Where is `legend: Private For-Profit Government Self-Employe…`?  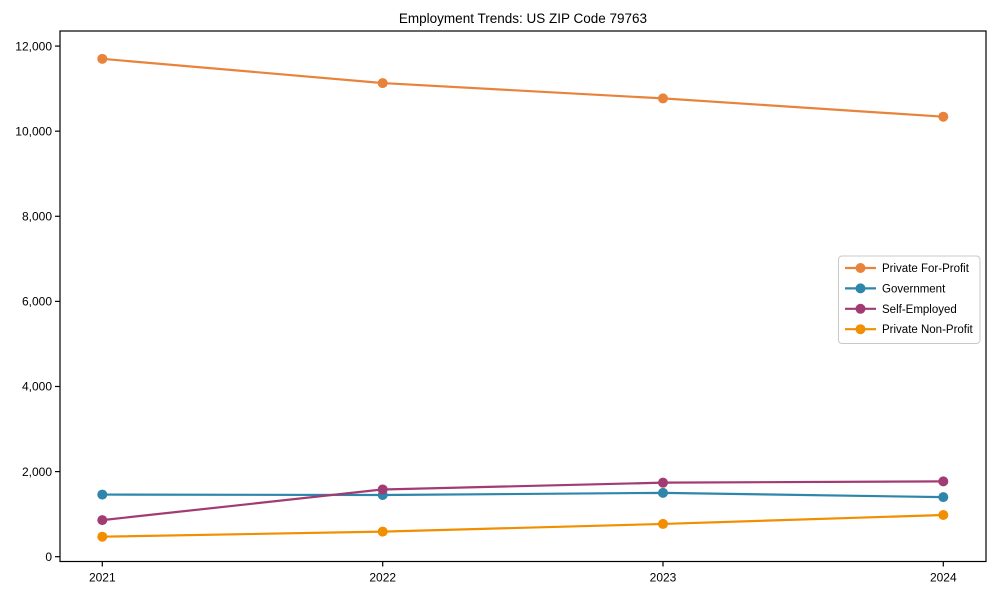 legend: Private For-Profit Government Self-Employe… is located at coordinates (909, 299).